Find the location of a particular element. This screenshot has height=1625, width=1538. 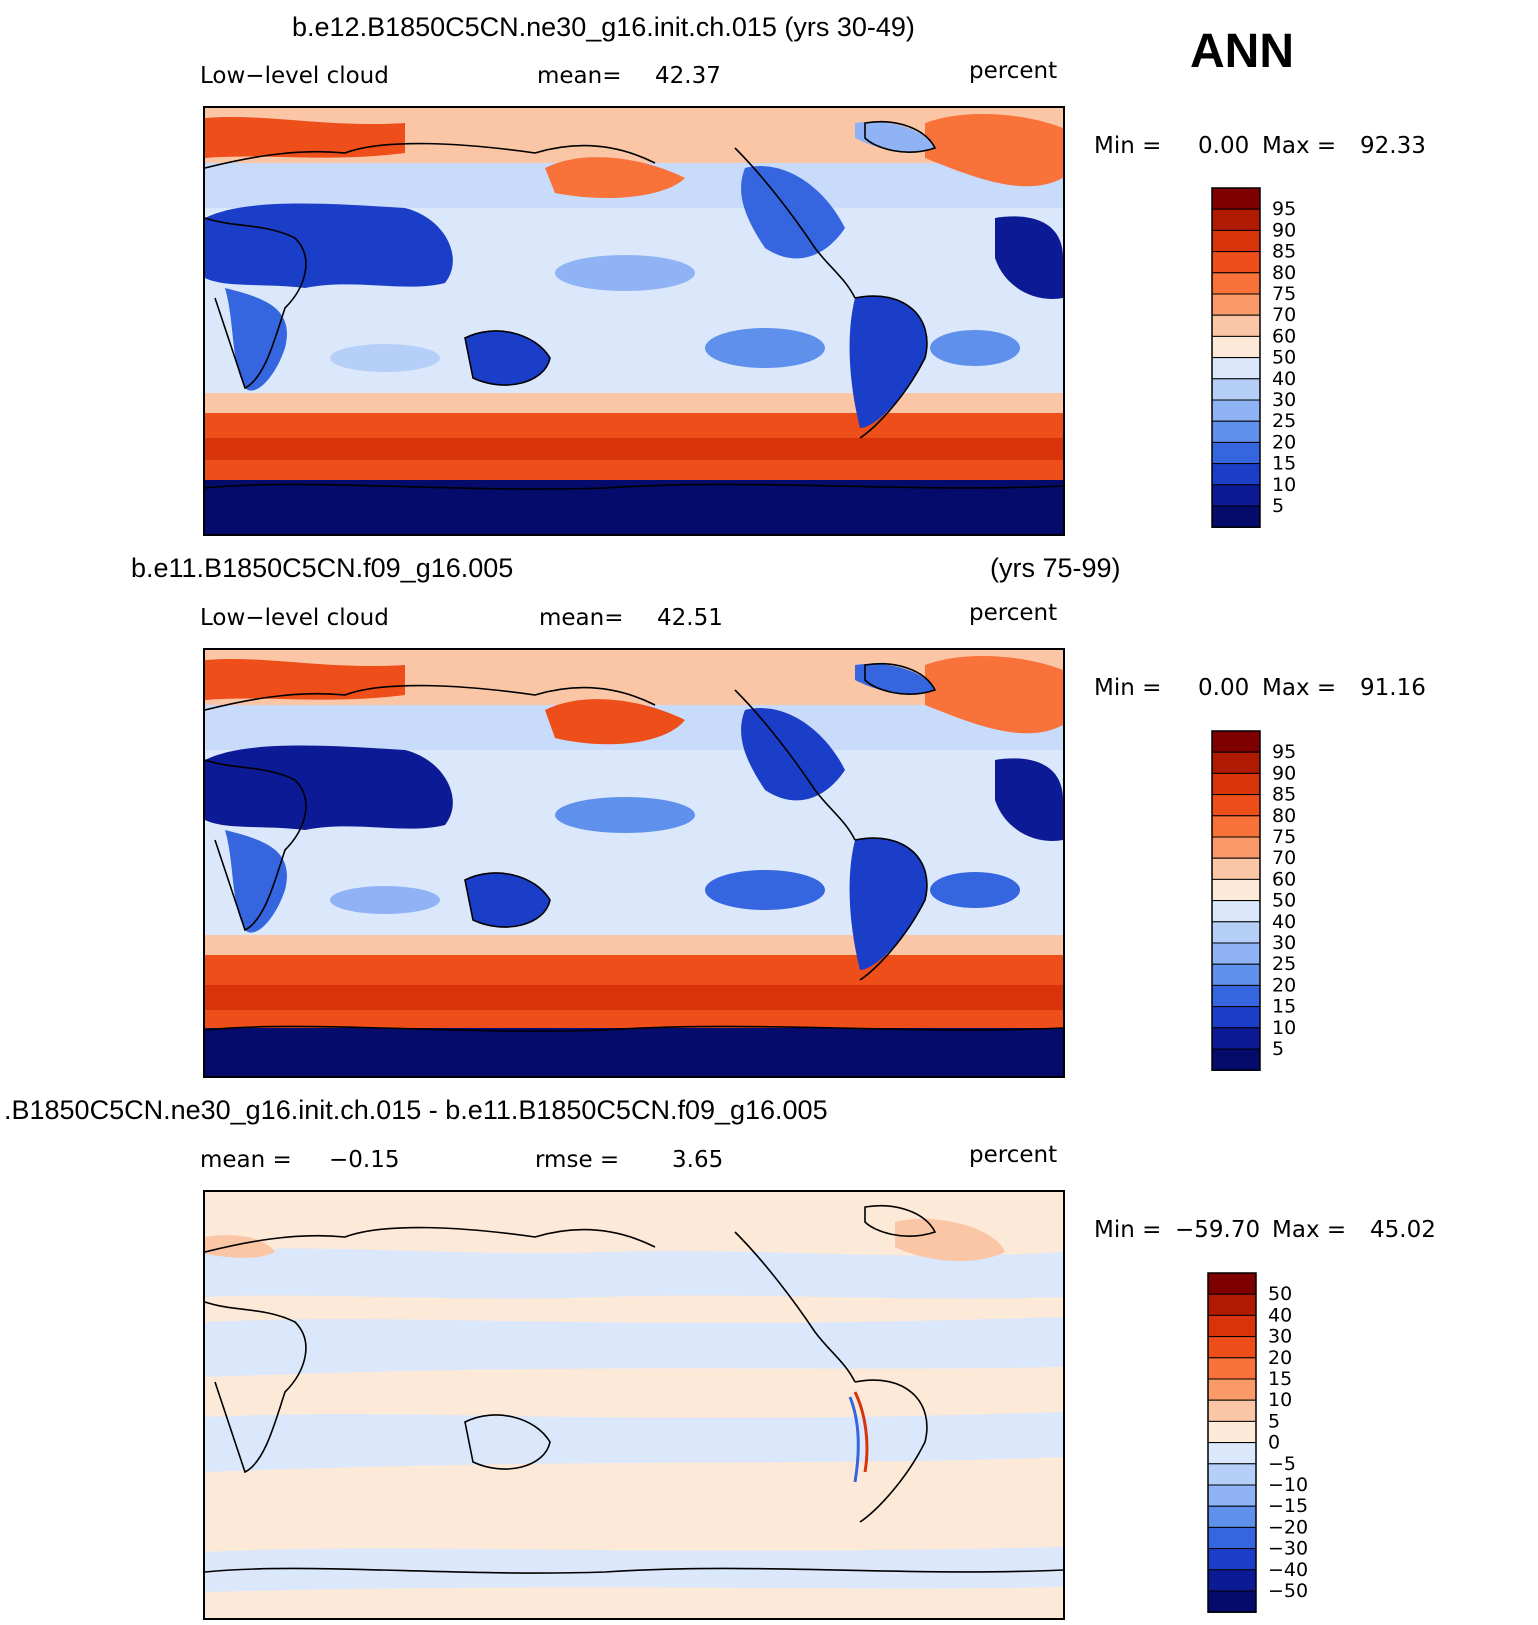

map-patch-north-east-atlantic is located at coordinates (994, 694).